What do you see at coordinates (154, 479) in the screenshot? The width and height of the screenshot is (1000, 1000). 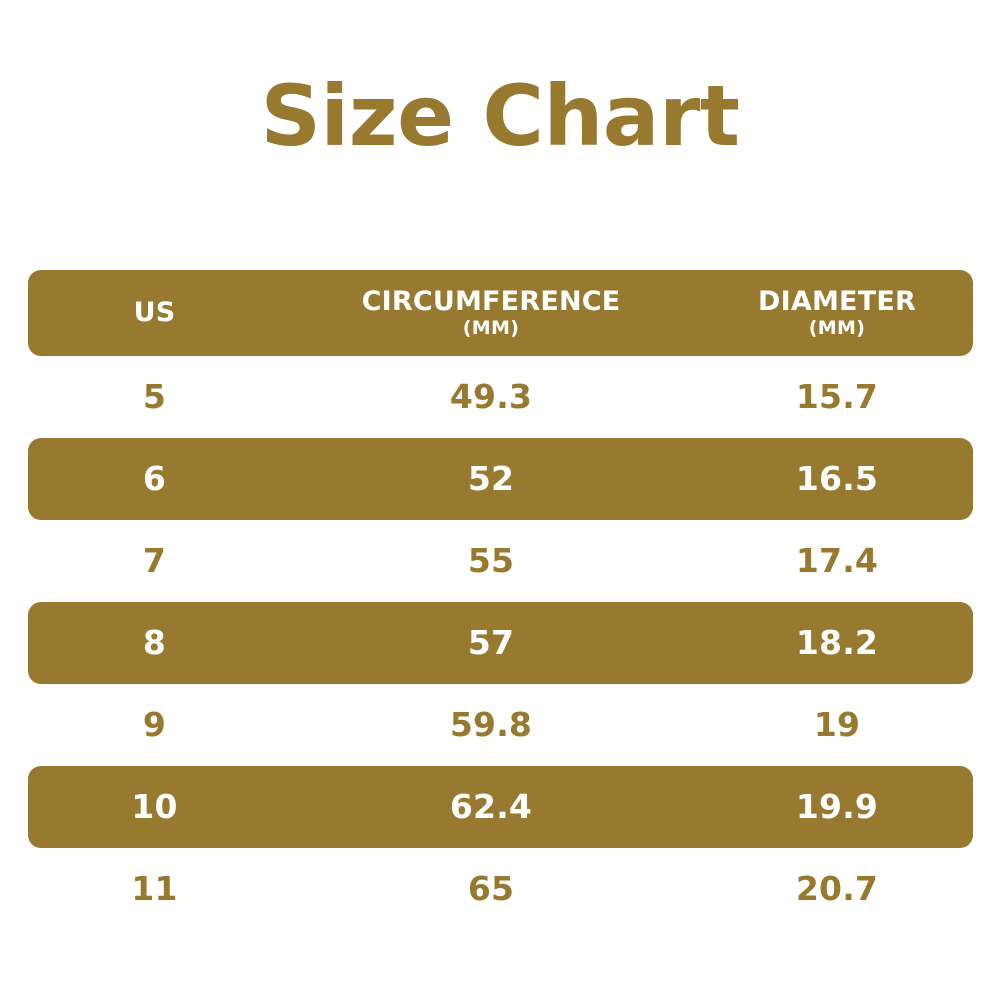 I see `cell-us: 6` at bounding box center [154, 479].